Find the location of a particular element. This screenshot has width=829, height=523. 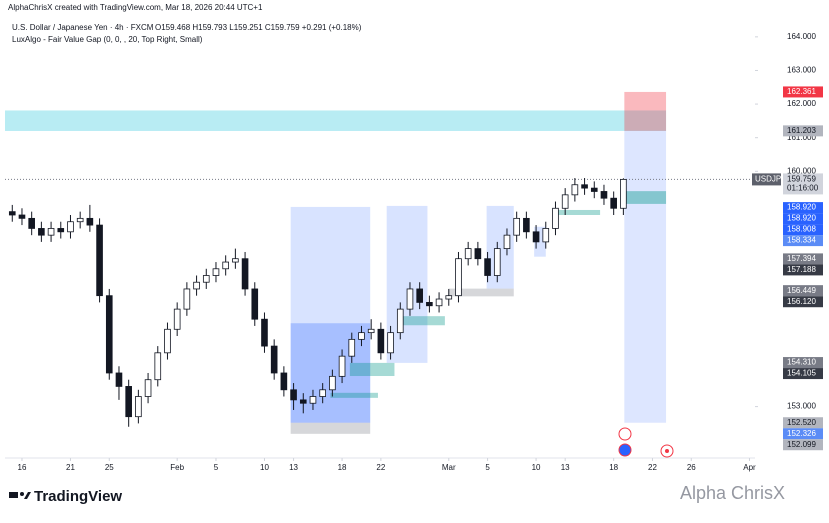

price-label: 152.520 is located at coordinates (801, 422).